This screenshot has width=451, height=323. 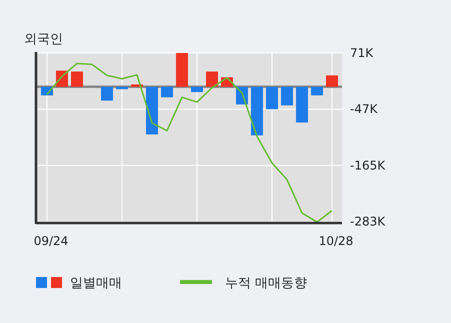 I want to click on x-tick-label: 09/24, so click(x=51, y=241).